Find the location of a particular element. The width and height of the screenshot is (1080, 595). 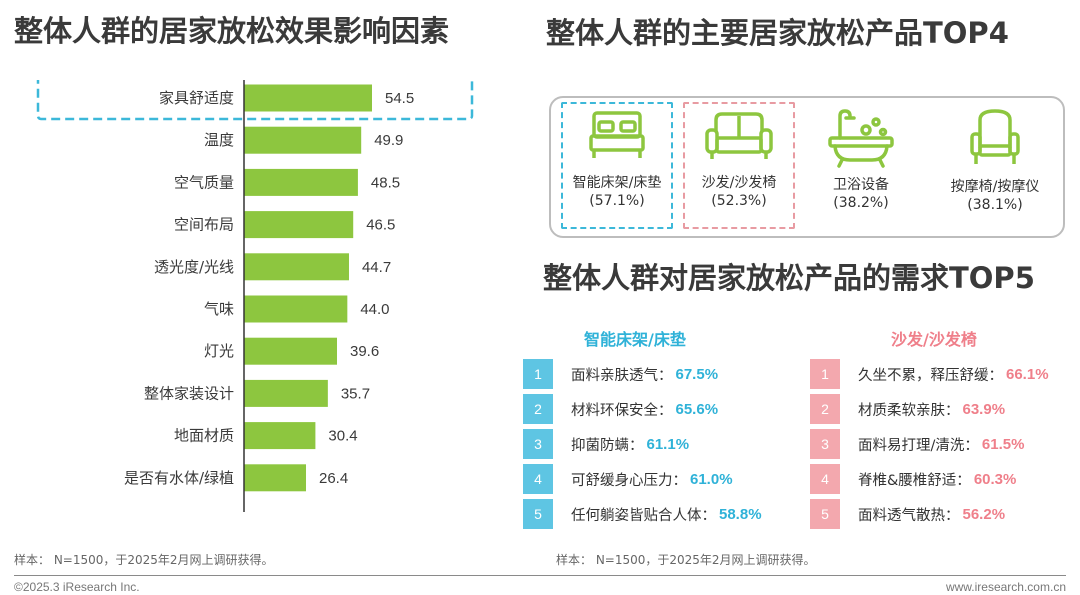

sofa-icon is located at coordinates (739, 135).